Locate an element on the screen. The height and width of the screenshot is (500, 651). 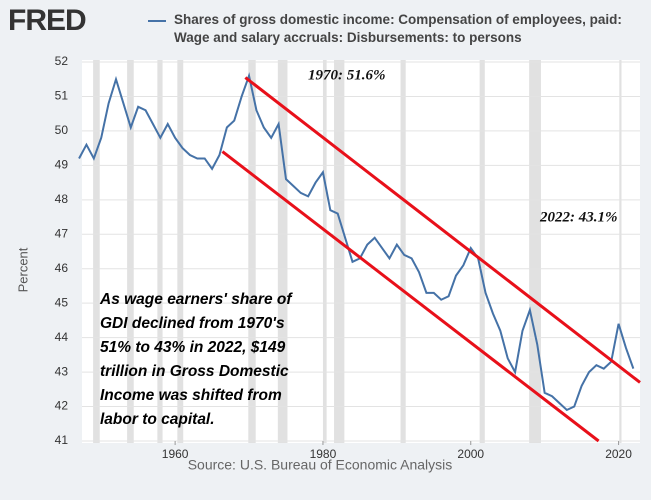
y-tick-label: 41 is located at coordinates (62, 440).